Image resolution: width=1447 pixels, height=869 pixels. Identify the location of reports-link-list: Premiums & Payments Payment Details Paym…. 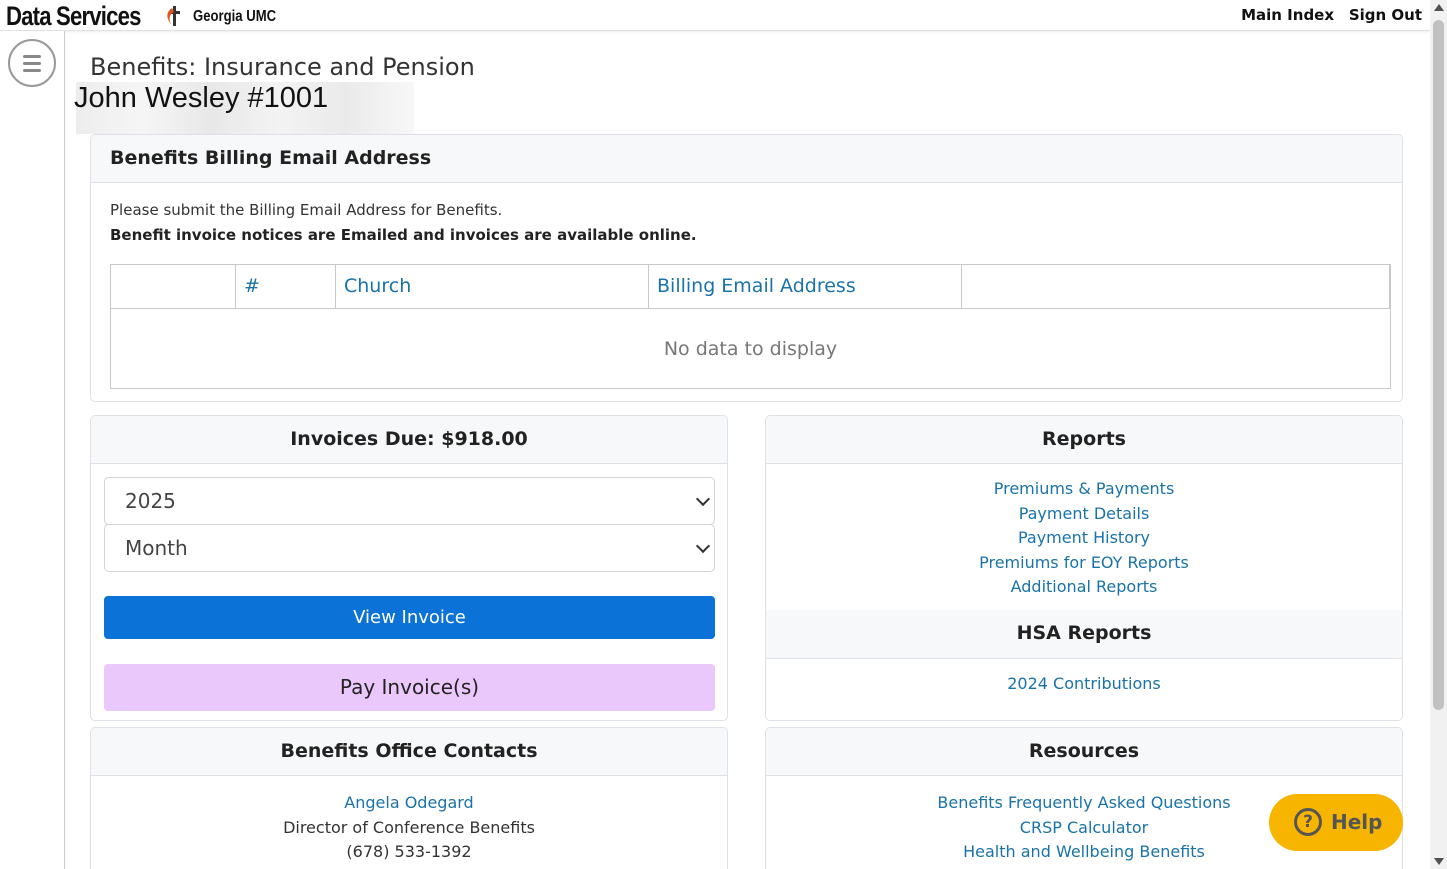
(1084, 537).